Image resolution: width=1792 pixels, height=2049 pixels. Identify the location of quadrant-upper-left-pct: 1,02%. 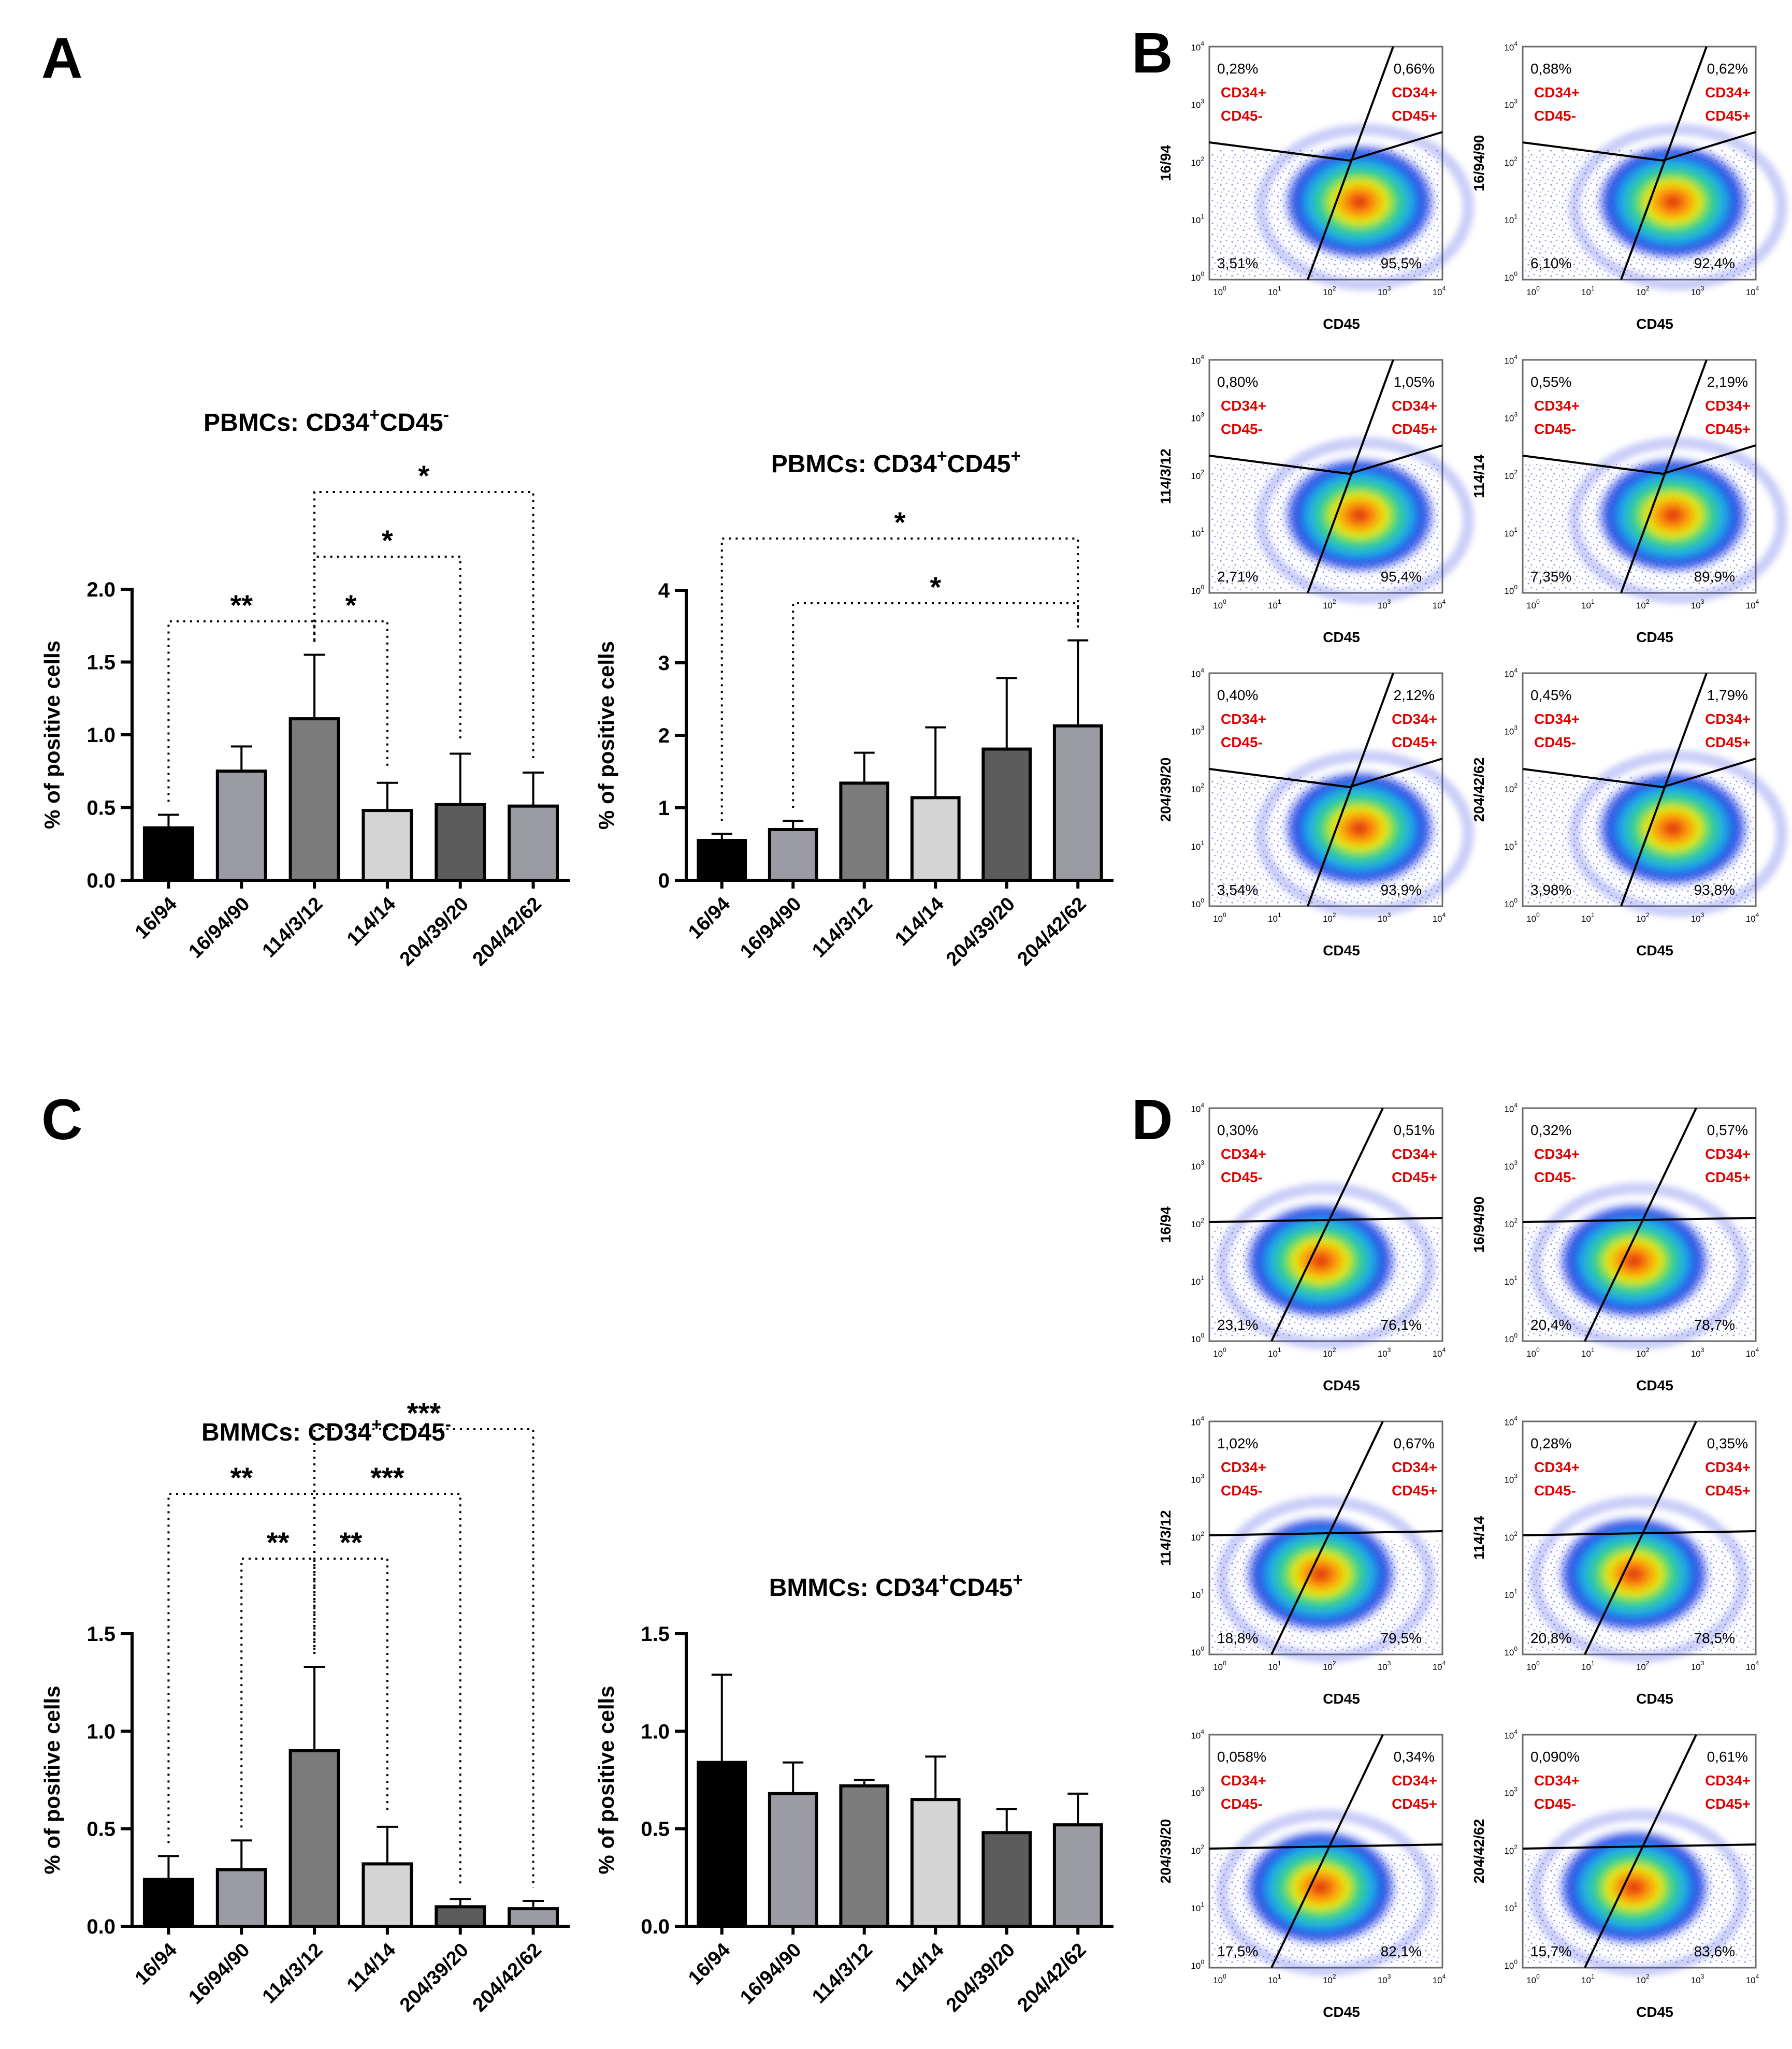
(1237, 1443).